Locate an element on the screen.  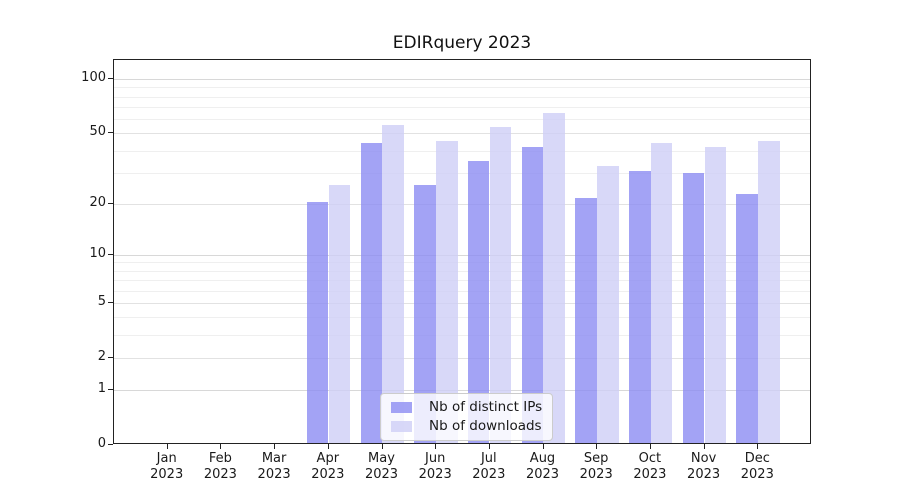
legend-row-downloads: Nb of downloads is located at coordinates (466, 426).